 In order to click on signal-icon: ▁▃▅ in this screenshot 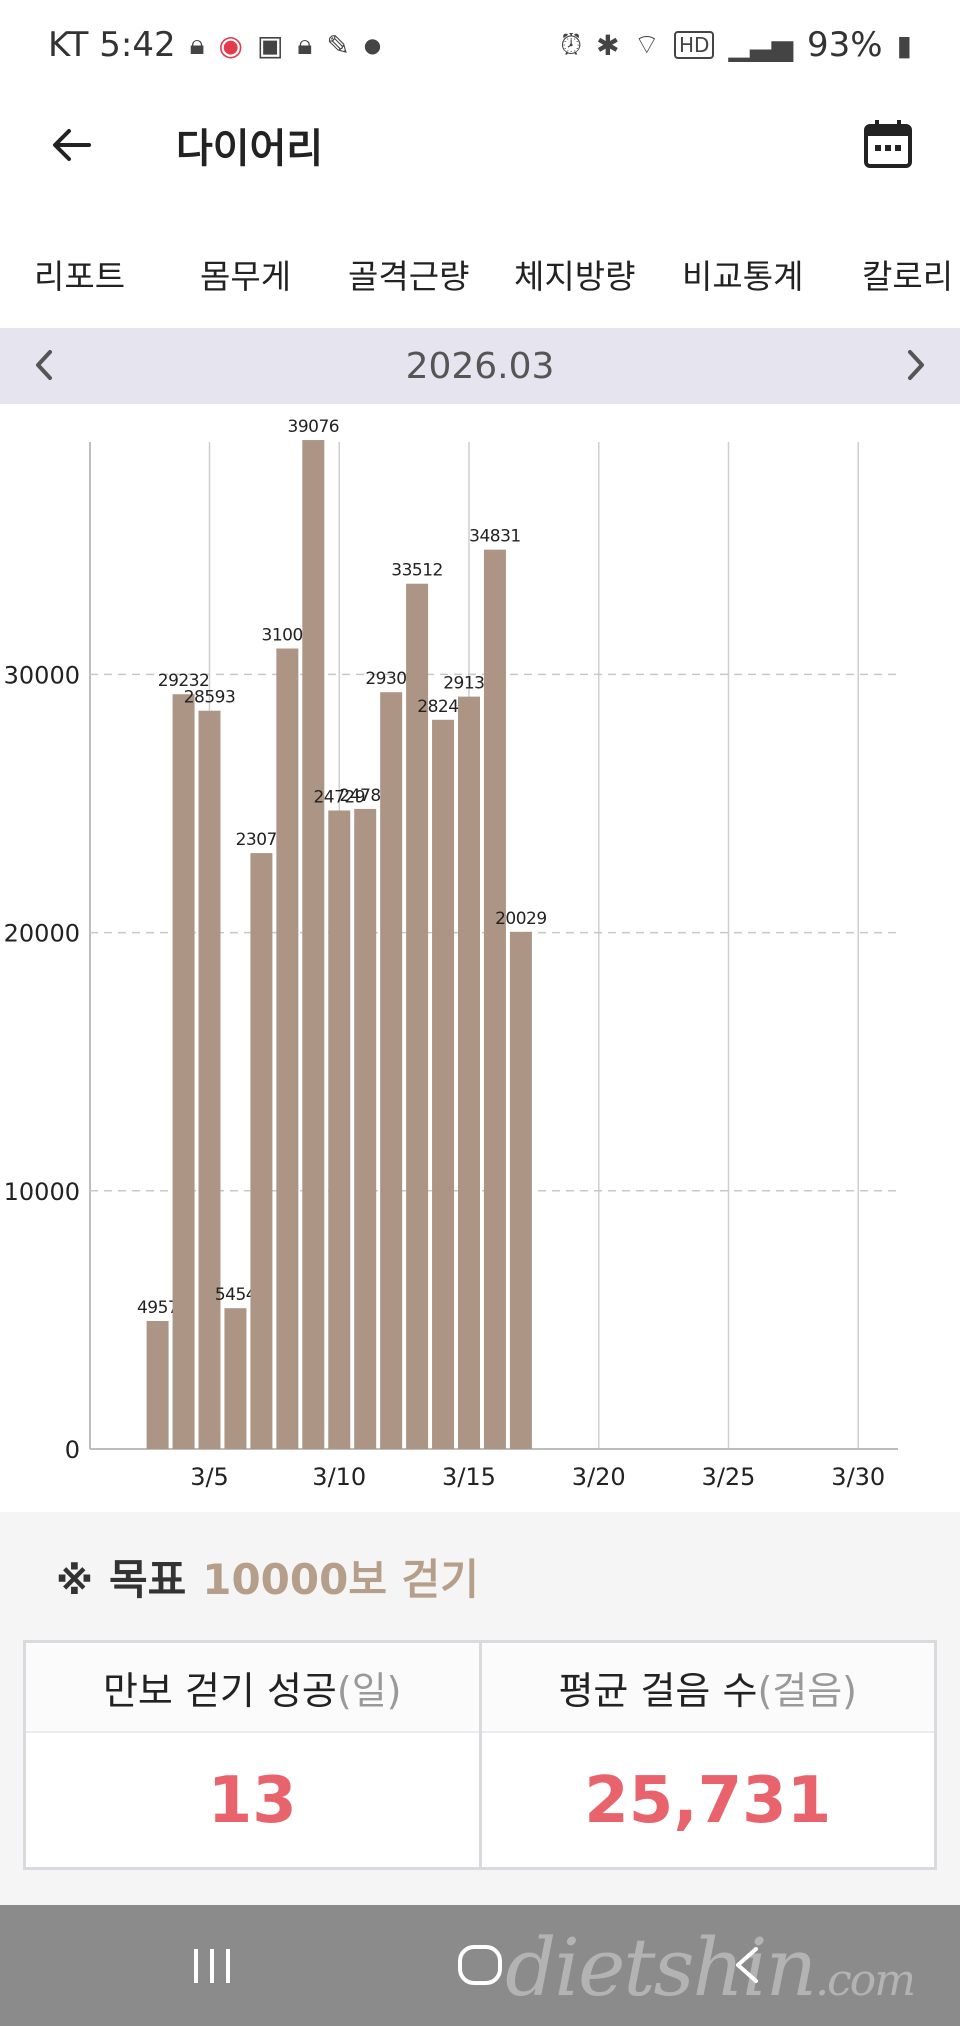, I will do `click(760, 45)`.